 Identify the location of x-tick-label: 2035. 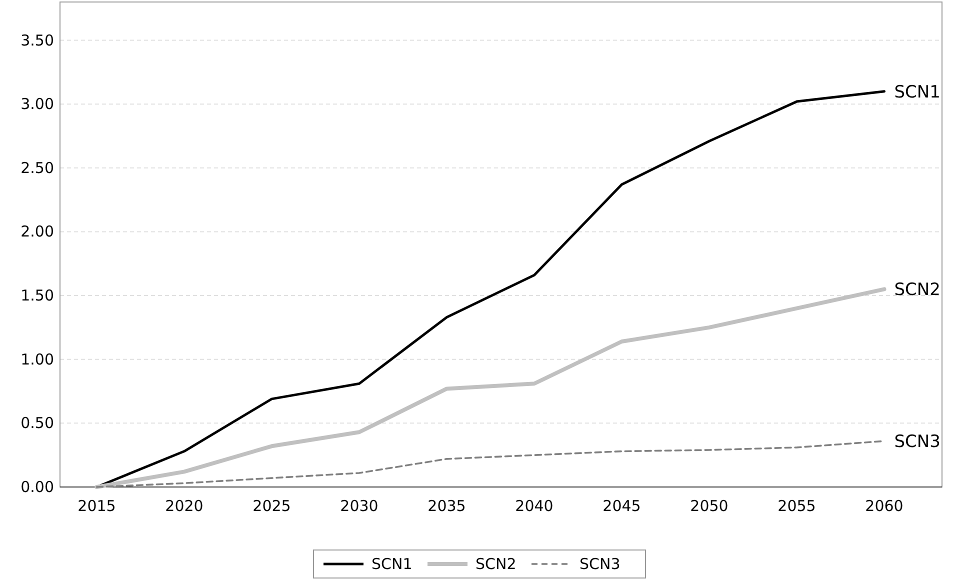
(447, 506).